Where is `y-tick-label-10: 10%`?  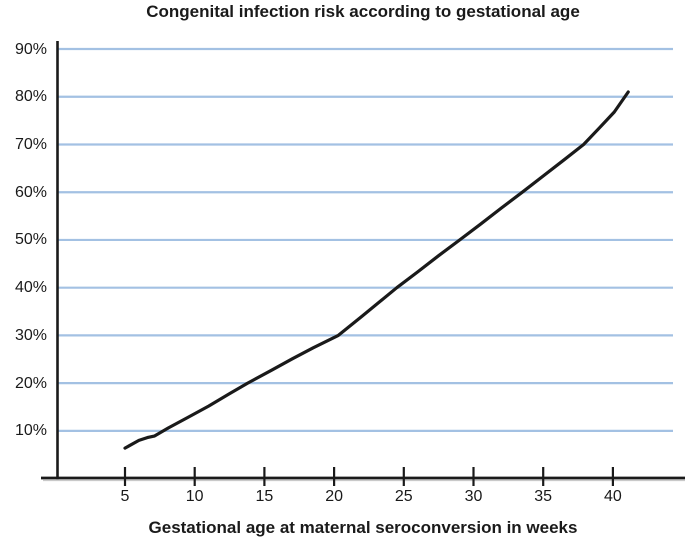
y-tick-label-10: 10% is located at coordinates (30, 431).